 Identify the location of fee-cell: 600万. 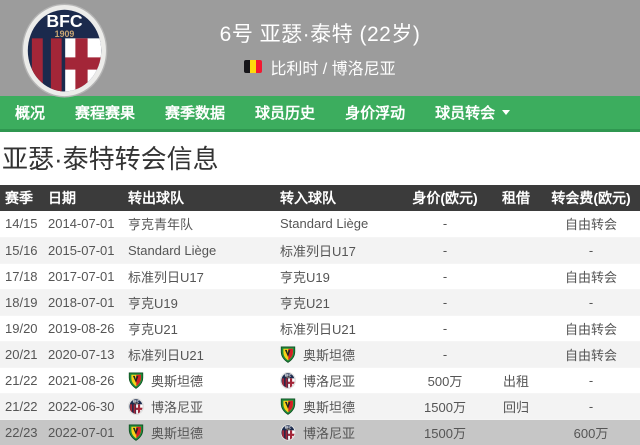
(591, 433).